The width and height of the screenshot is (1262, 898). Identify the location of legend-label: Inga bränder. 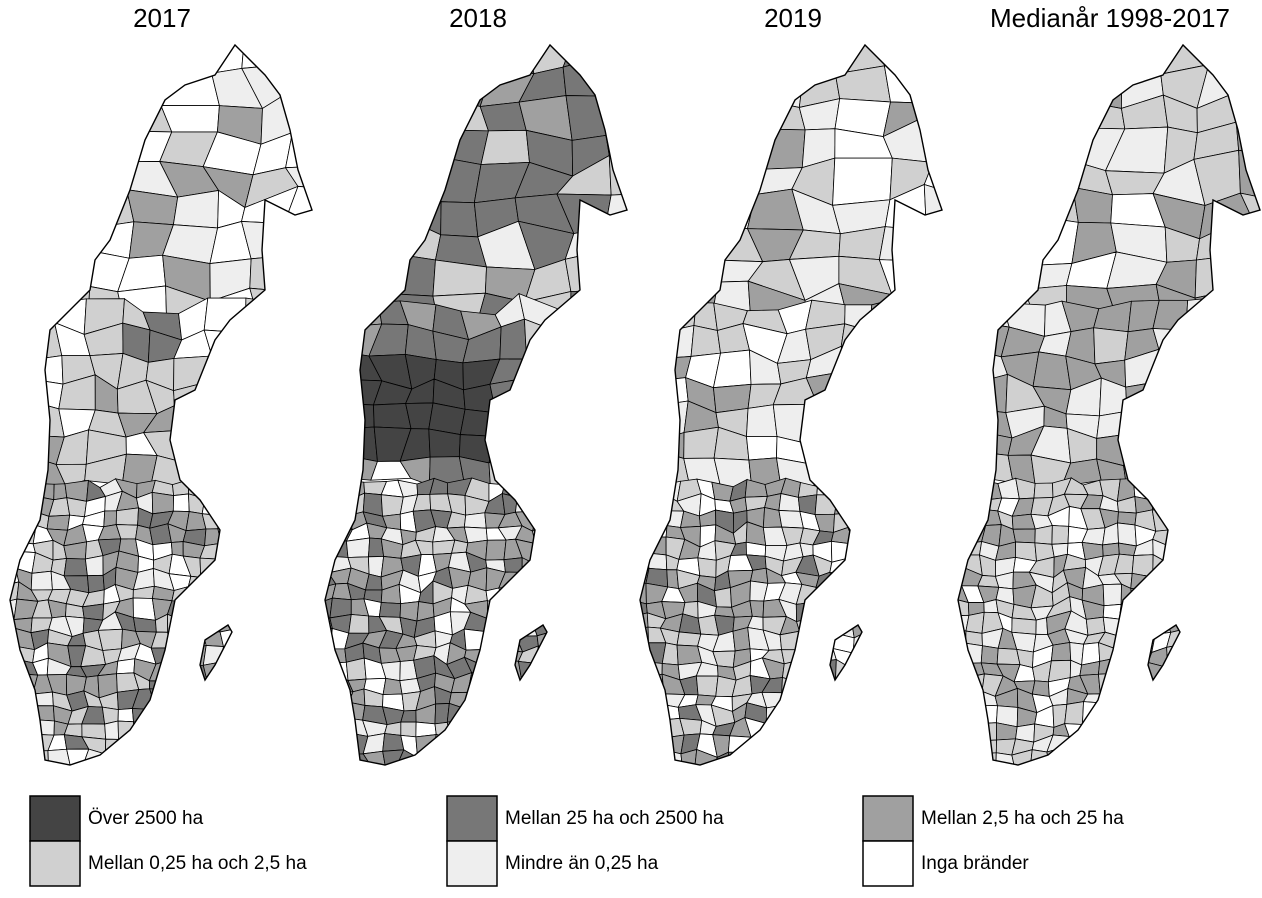
(975, 863).